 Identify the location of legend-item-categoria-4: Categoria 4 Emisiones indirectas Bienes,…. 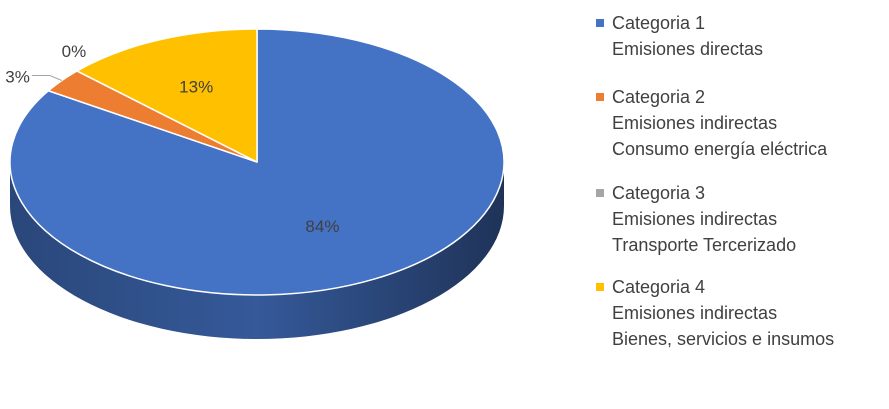
(741, 313).